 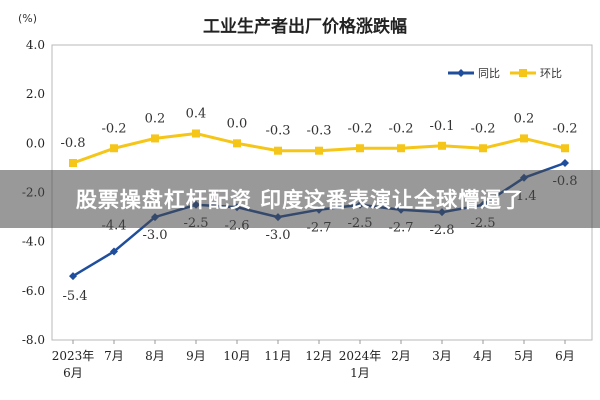 What do you see at coordinates (483, 356) in the screenshot?
I see `x-tick-label: 4月` at bounding box center [483, 356].